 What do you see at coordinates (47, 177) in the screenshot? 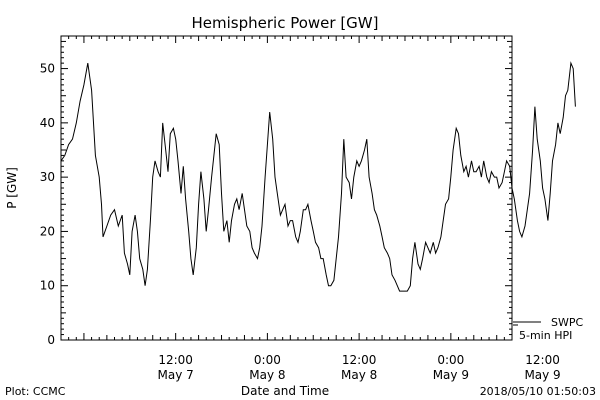
I see `y-tick-label: 30` at bounding box center [47, 177].